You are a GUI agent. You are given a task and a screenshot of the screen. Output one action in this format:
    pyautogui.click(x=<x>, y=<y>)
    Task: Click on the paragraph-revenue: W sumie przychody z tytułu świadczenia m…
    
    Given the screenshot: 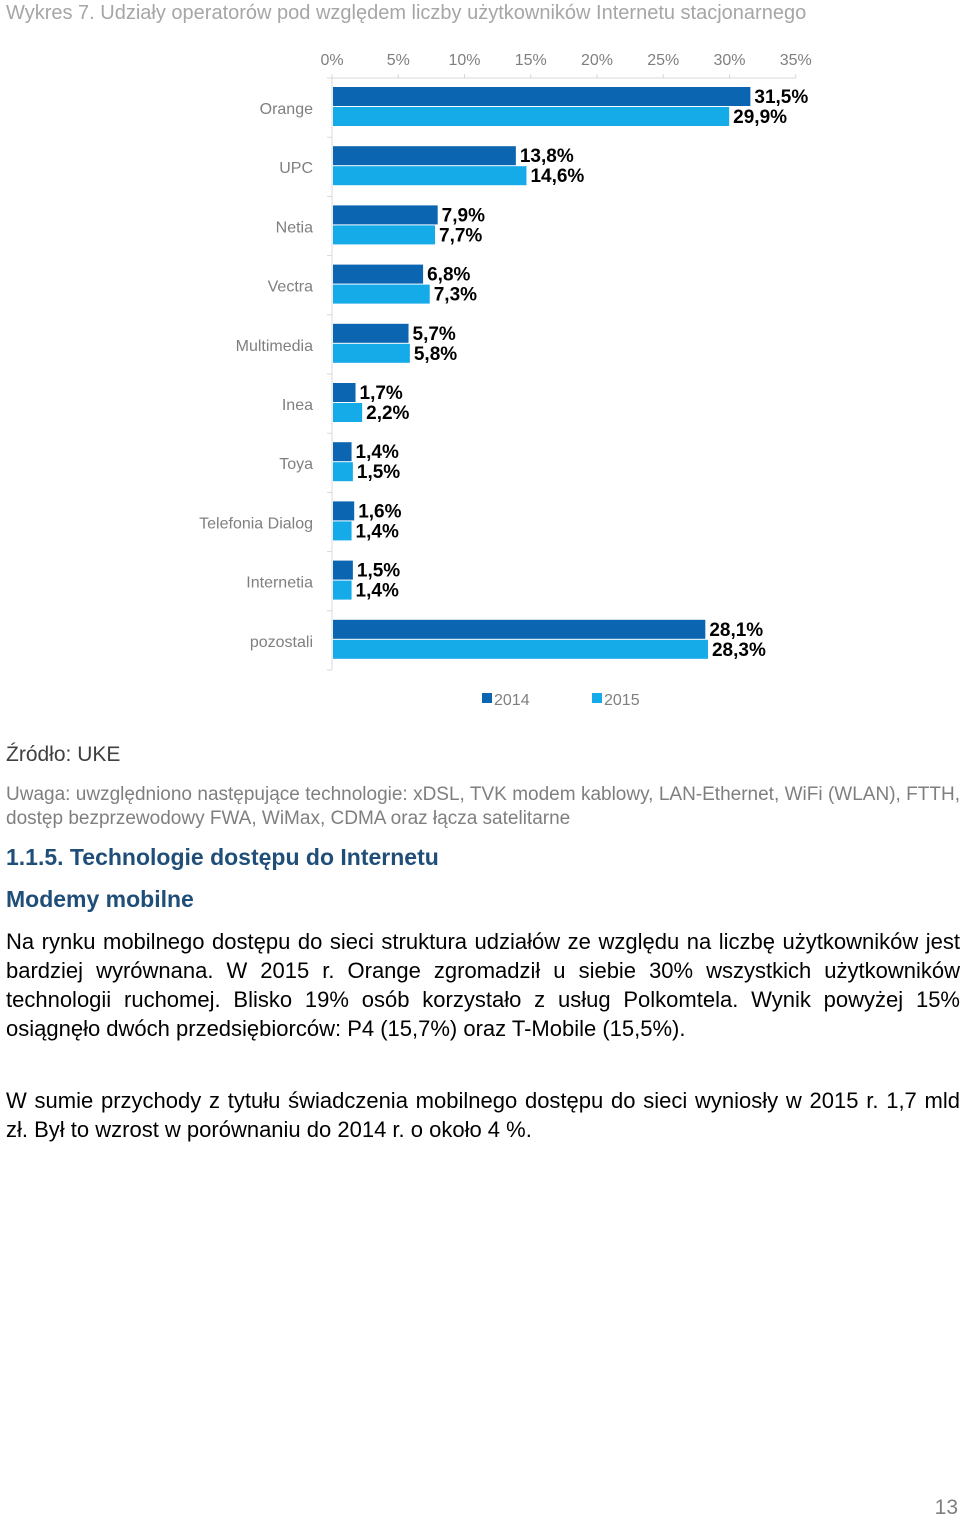 What is the action you would take?
    pyautogui.click(x=483, y=1115)
    